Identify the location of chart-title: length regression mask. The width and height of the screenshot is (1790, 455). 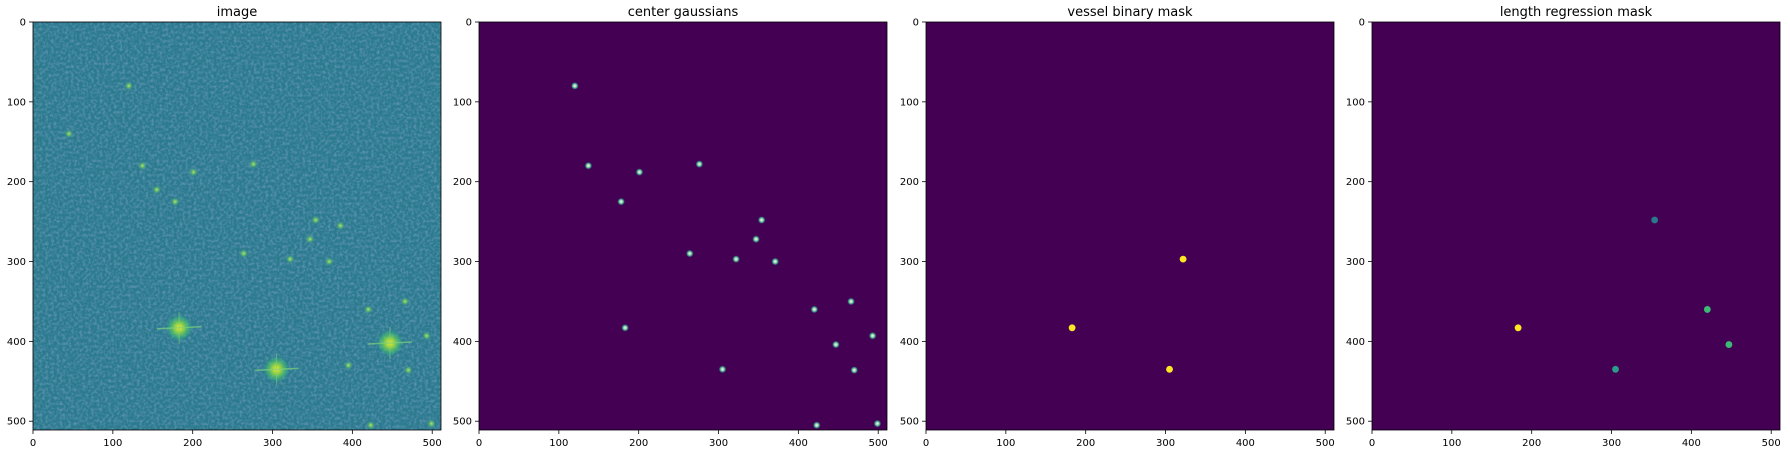
(1576, 12).